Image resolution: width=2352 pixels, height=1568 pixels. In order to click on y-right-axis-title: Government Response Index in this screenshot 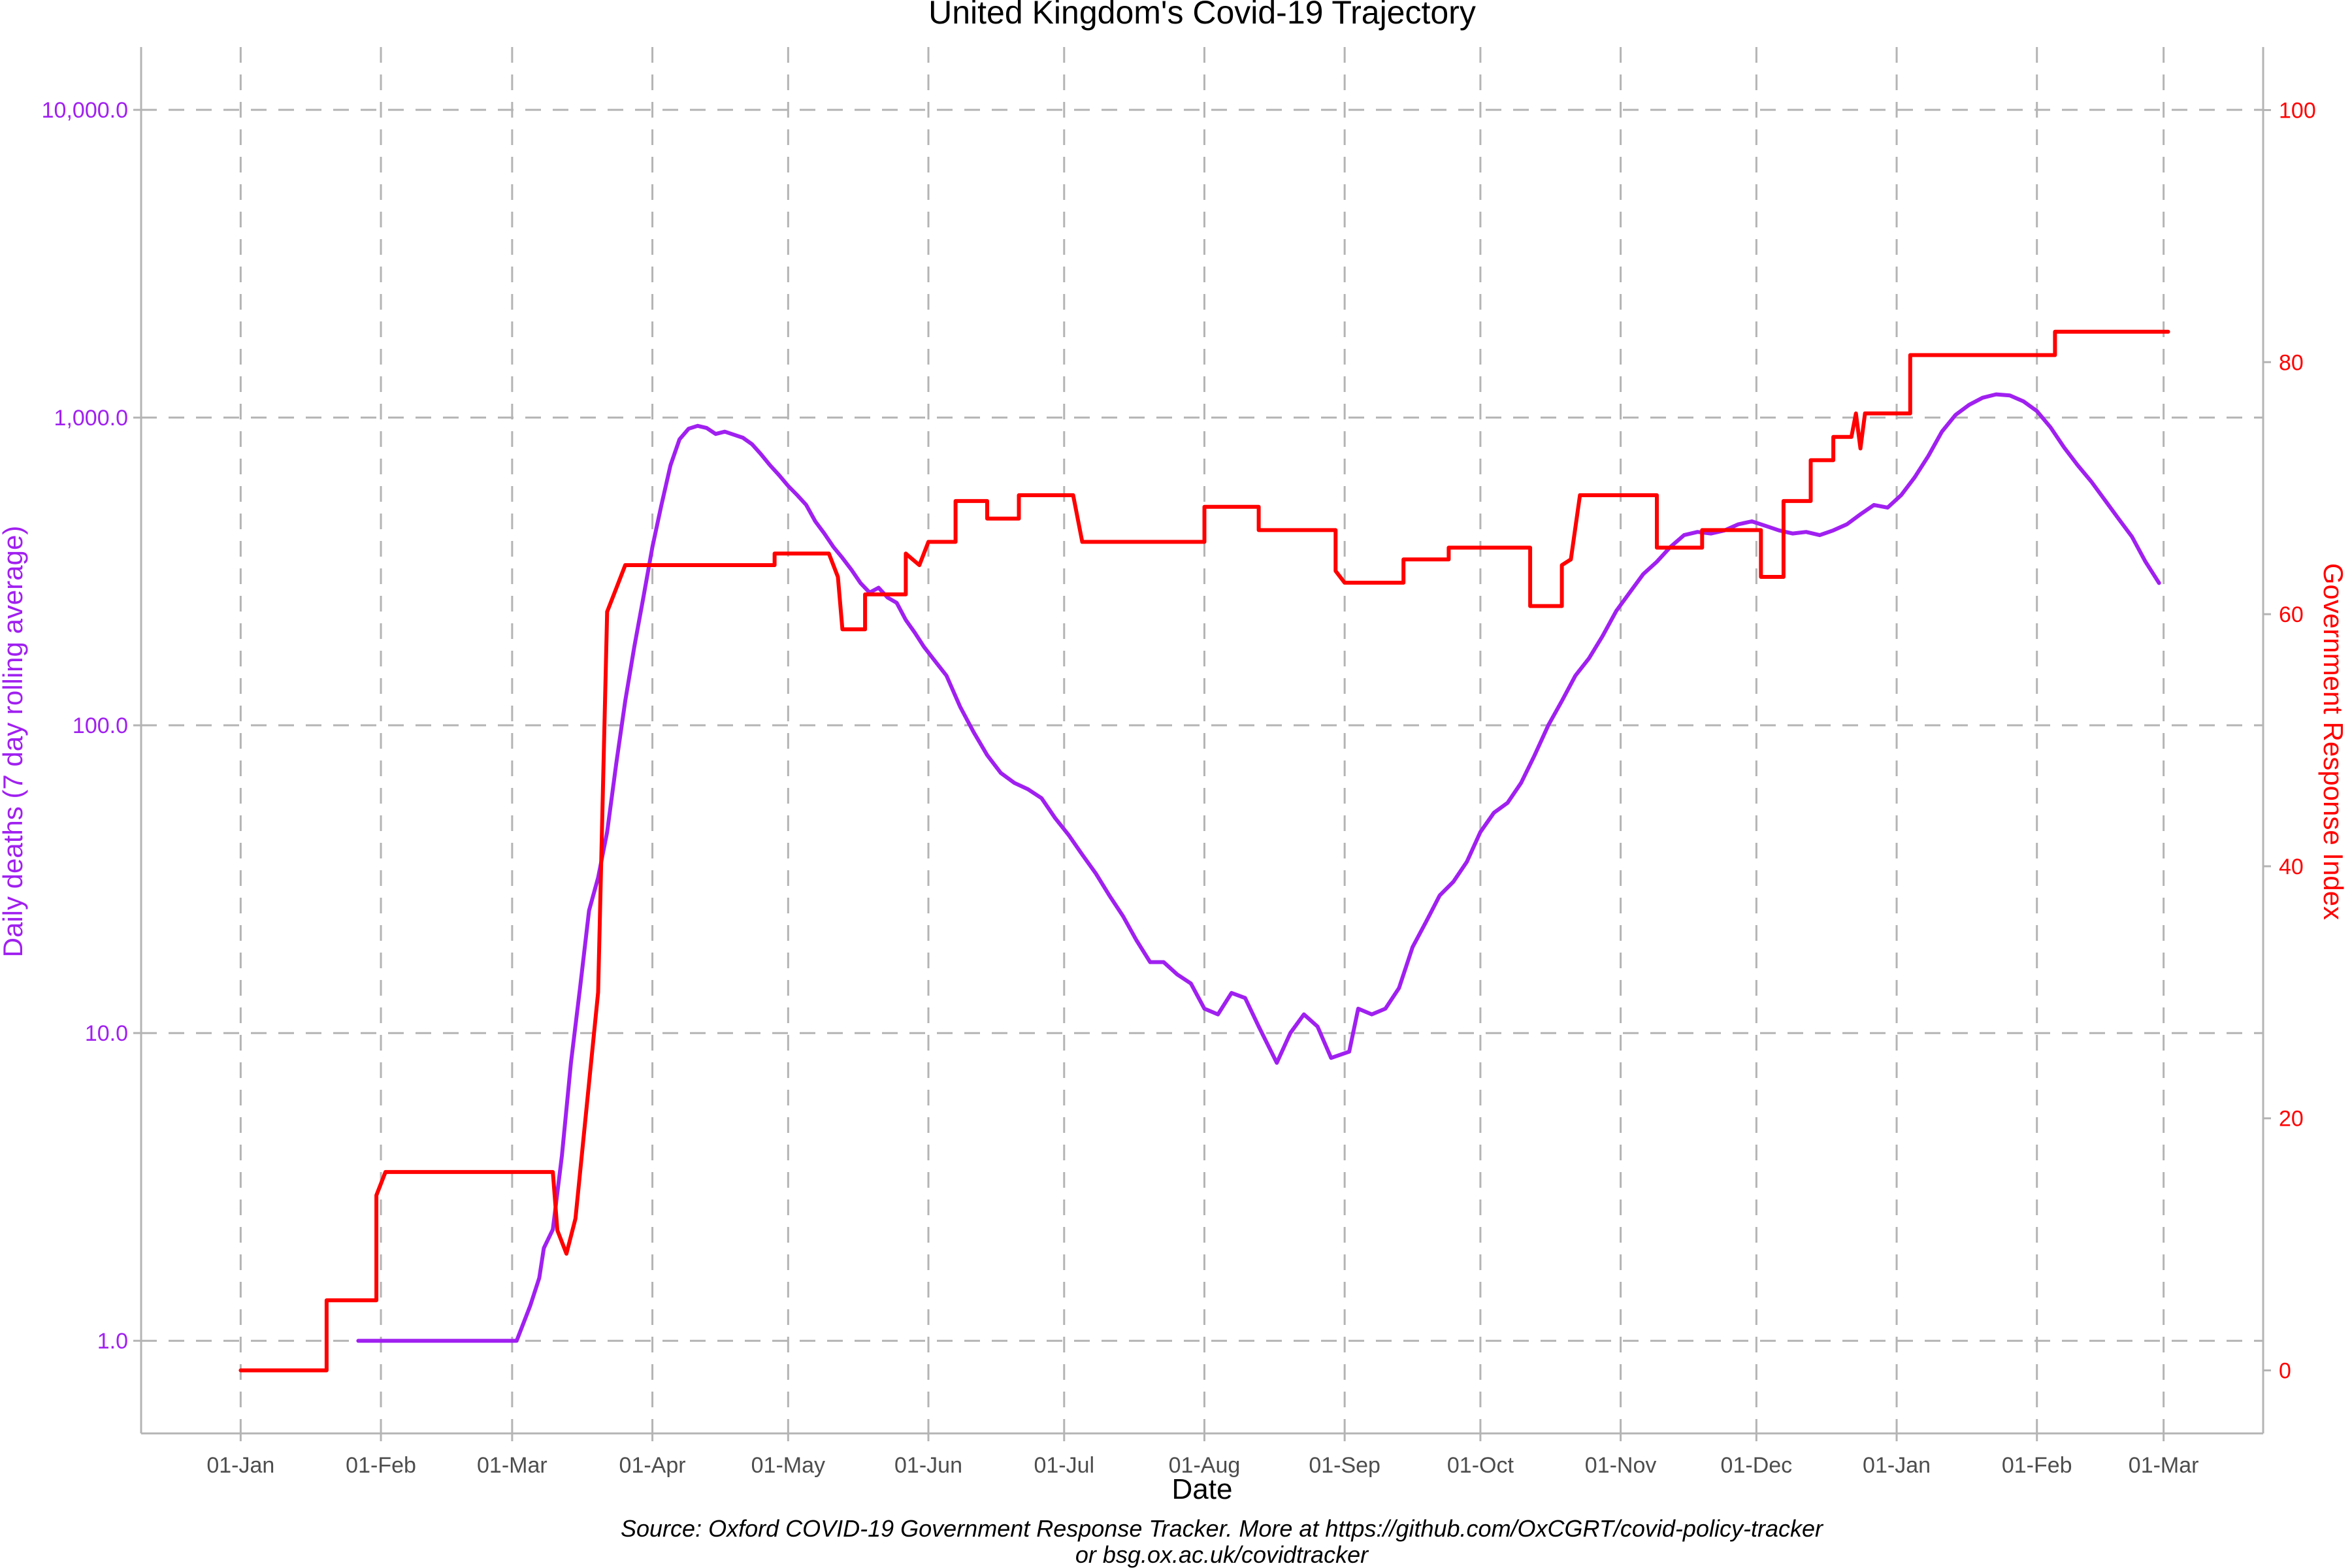, I will do `click(2333, 741)`.